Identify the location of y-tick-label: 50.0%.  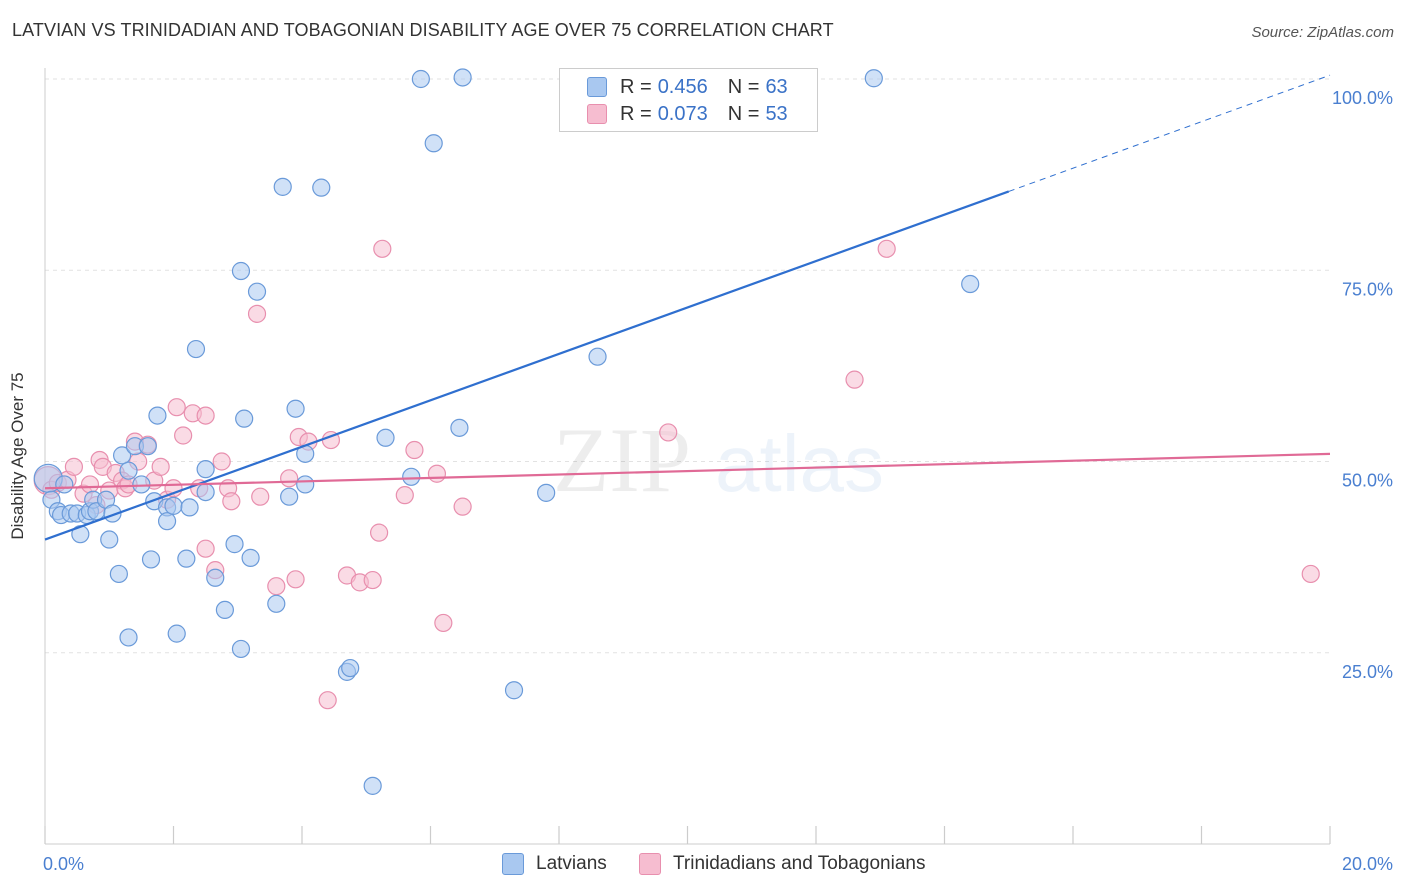
(1367, 481).